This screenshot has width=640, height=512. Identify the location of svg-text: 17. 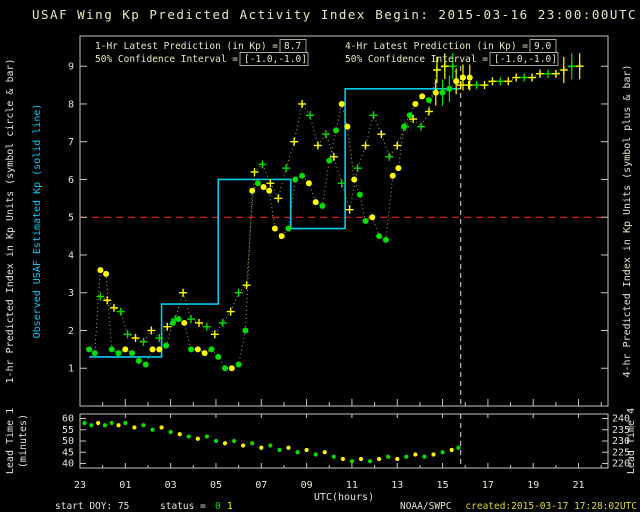
(488, 485).